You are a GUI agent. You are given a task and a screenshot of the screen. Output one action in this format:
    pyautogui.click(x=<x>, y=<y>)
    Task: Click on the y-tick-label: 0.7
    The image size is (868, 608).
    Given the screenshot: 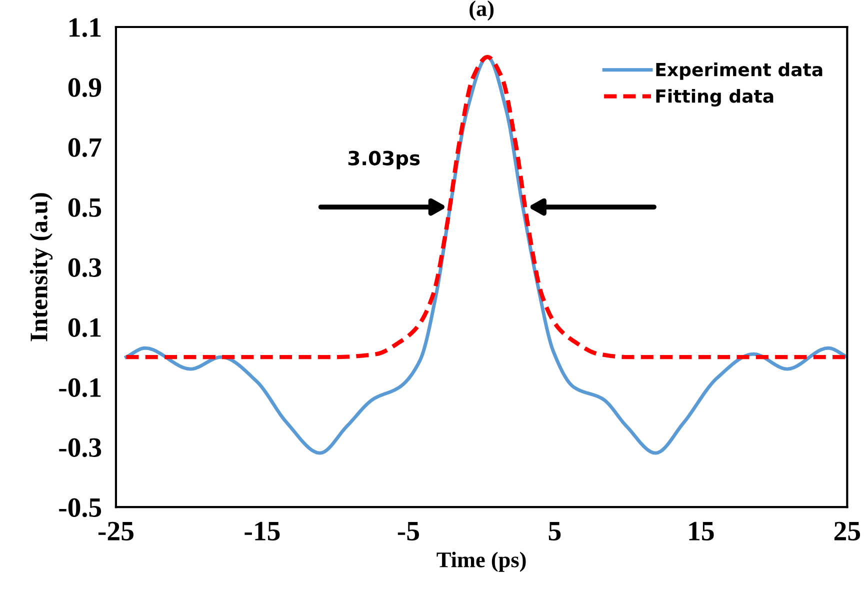 What is the action you would take?
    pyautogui.click(x=85, y=148)
    